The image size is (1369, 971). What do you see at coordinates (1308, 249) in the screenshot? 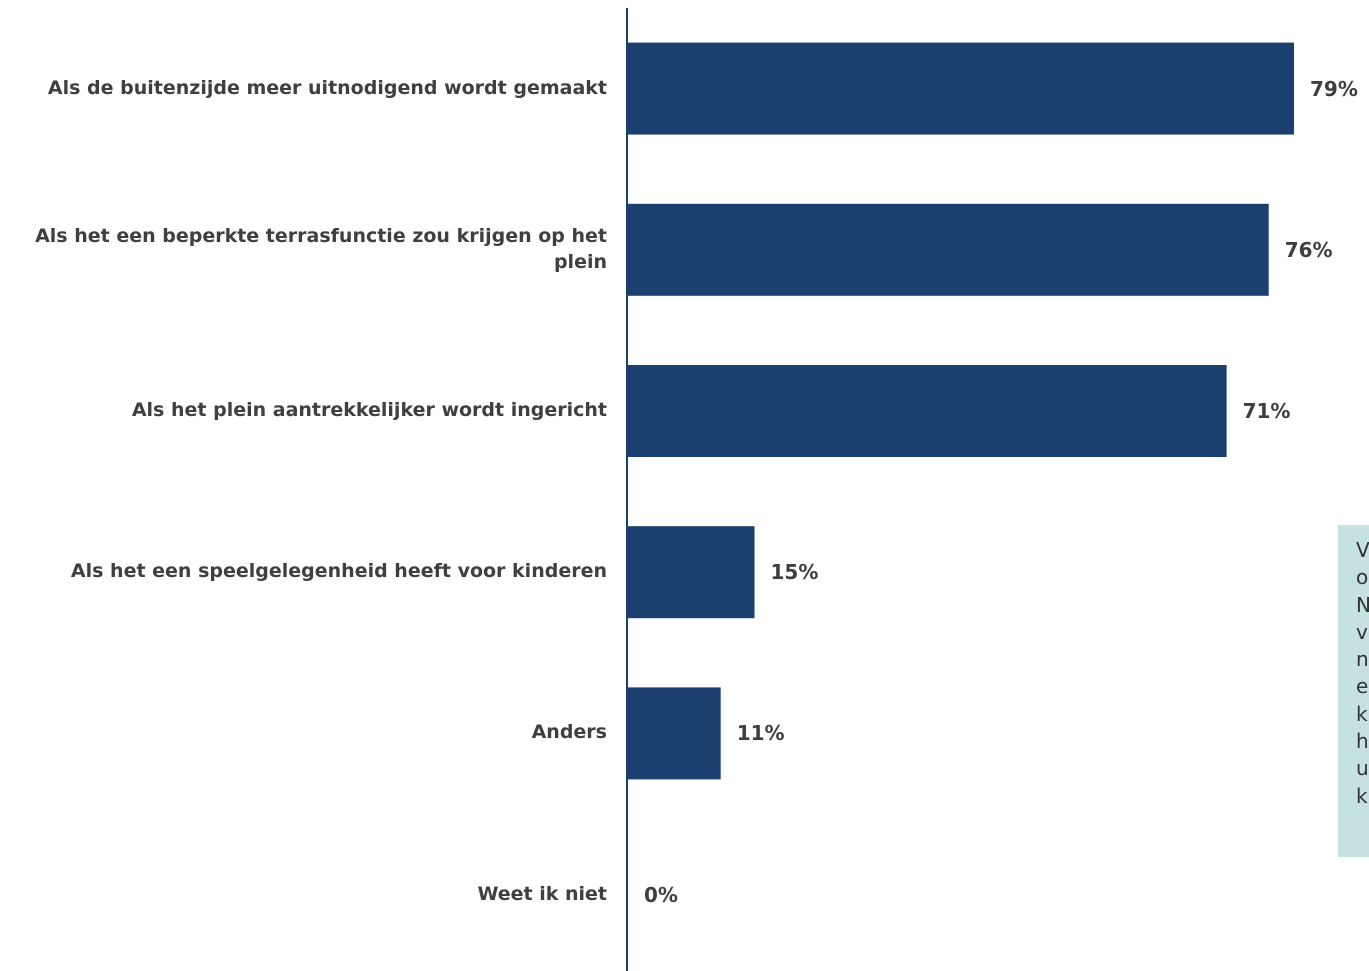
I see `value-label: 76%` at bounding box center [1308, 249].